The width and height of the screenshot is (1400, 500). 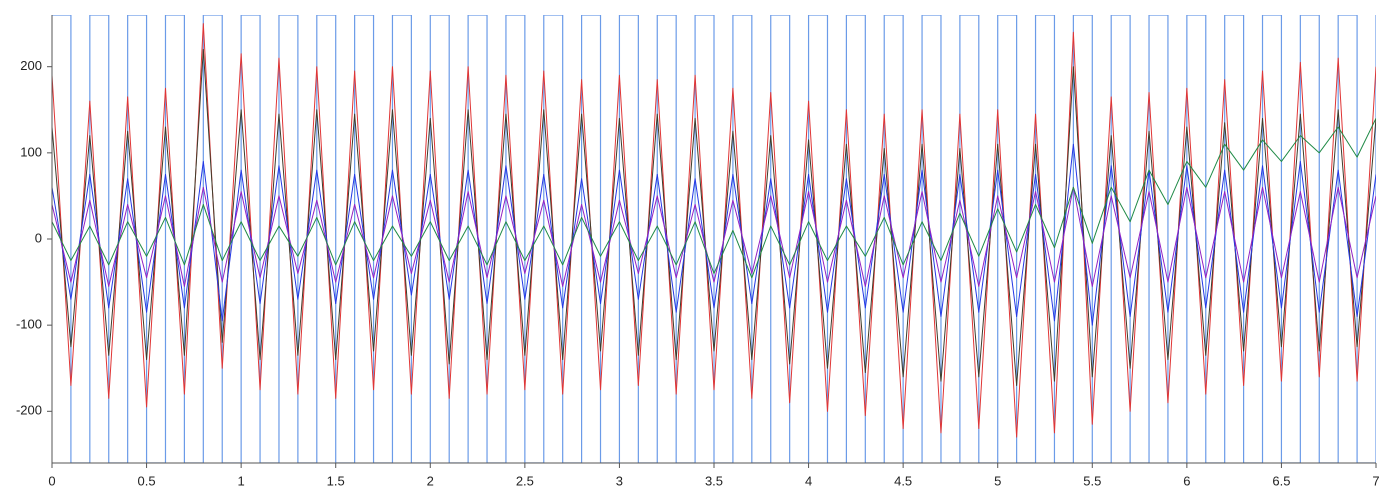 What do you see at coordinates (619, 480) in the screenshot?
I see `x-tick-label: 3` at bounding box center [619, 480].